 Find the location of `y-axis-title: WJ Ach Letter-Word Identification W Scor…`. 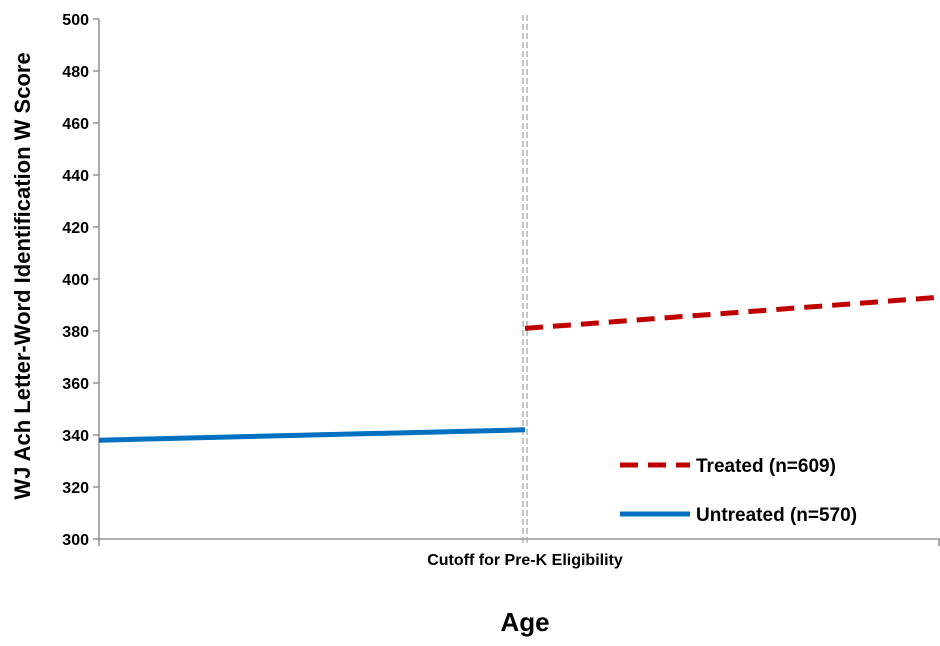

y-axis-title: WJ Ach Letter-Word Identification W Scor… is located at coordinates (22, 275).